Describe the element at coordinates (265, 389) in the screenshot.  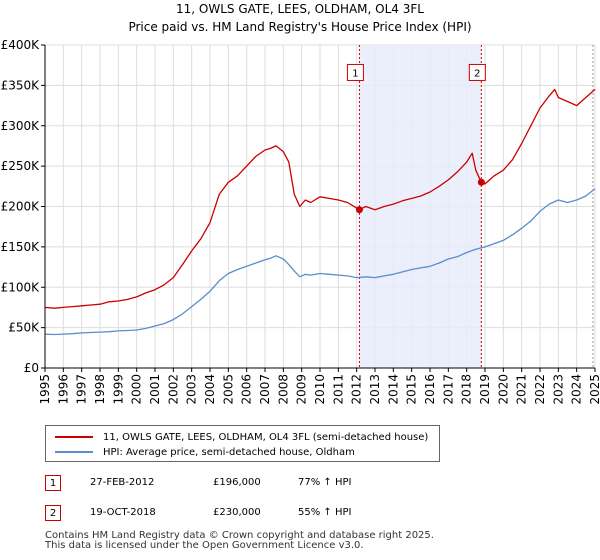
I see `x-tick-label: 2007` at that location.